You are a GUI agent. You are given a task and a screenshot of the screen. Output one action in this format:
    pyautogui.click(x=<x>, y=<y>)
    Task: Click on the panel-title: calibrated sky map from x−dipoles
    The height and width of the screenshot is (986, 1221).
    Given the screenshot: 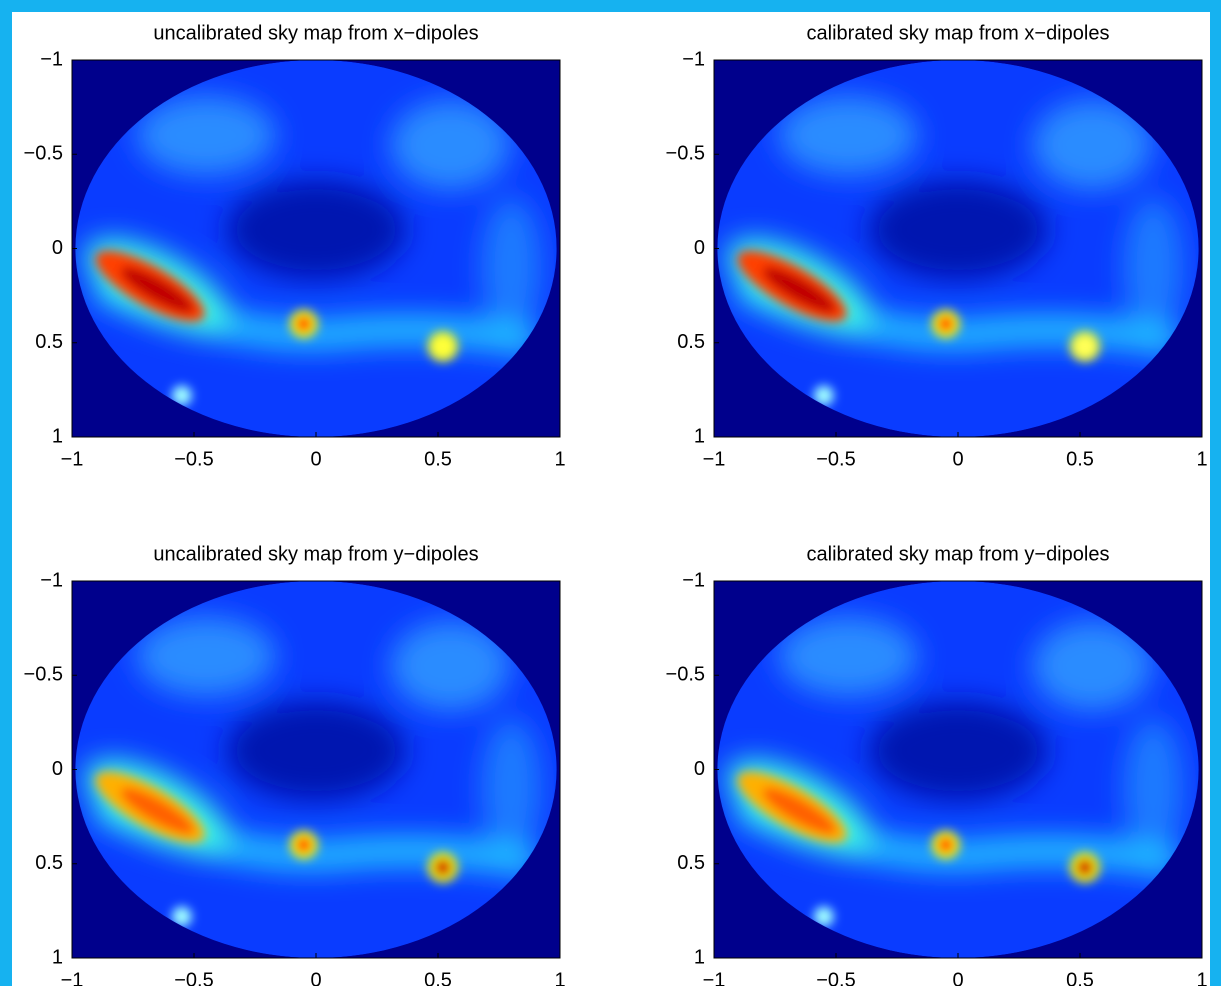 What is the action you would take?
    pyautogui.click(x=958, y=33)
    